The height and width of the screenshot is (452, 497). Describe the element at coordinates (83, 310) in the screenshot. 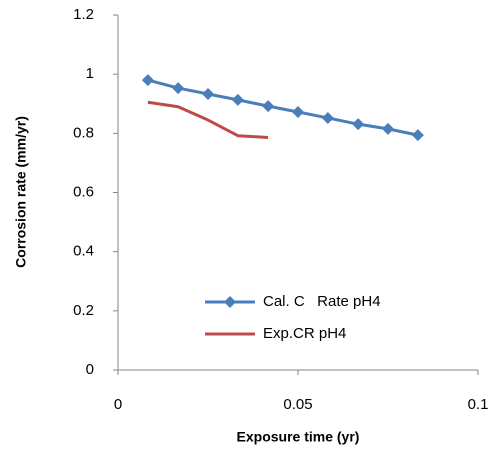

I see `y-tick-label: 0.2` at that location.